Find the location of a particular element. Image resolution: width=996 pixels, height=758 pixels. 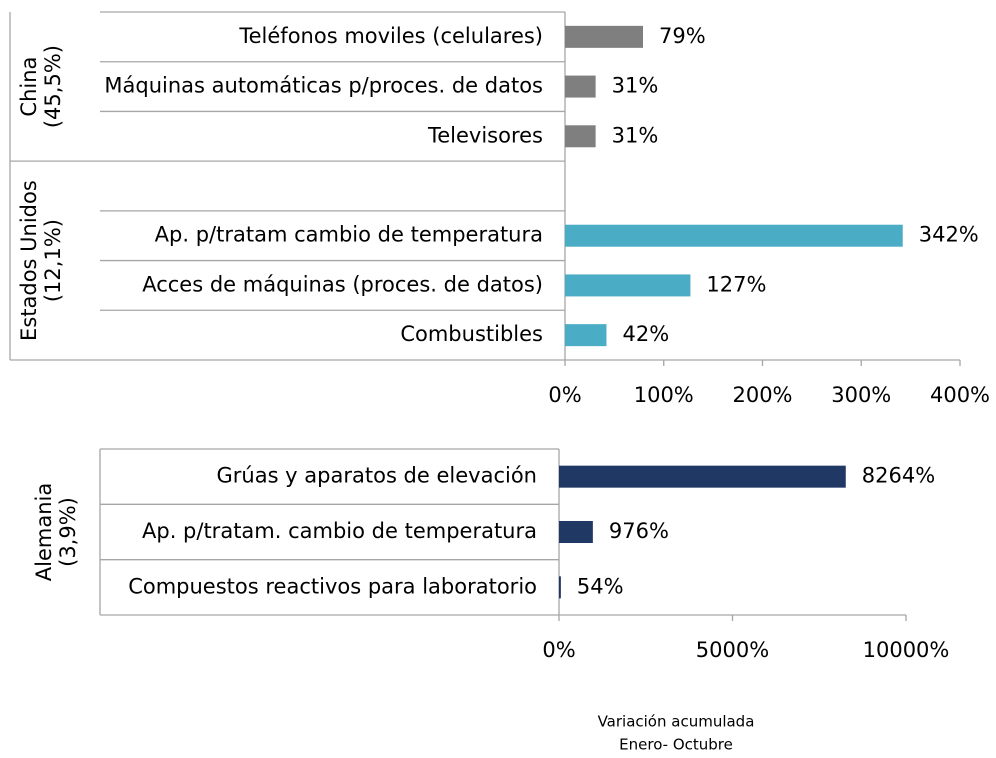

category-label: Televisores is located at coordinates (485, 135).